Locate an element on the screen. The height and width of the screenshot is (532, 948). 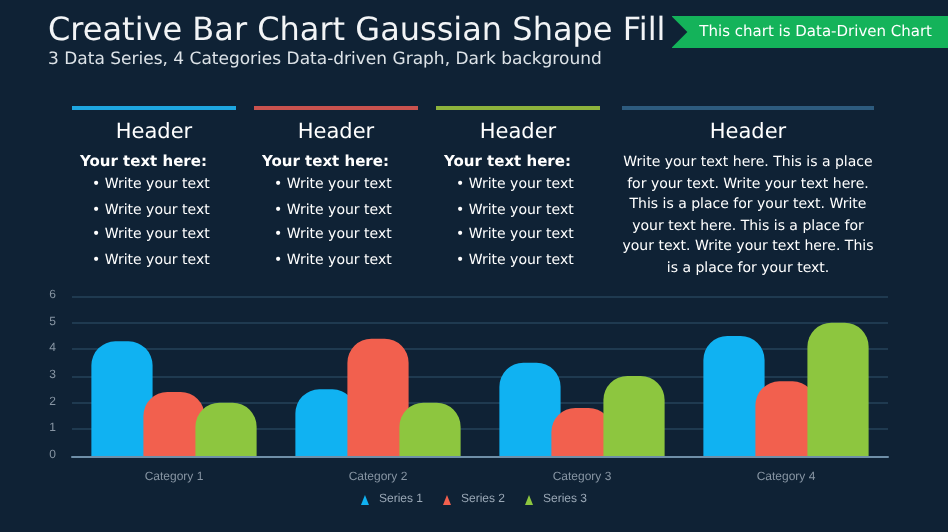
text: 3 Data Series, 4 Categories Data-driven Graph, Dark background is located at coordinates (325, 60).